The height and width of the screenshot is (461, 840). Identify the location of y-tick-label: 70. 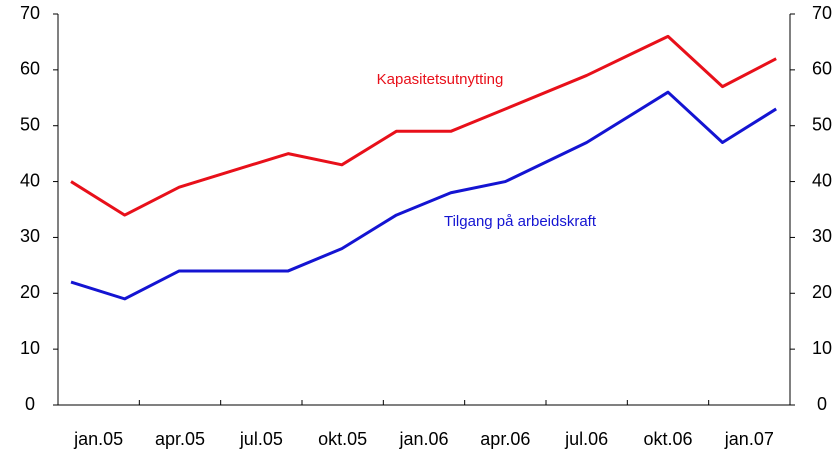
(30, 13).